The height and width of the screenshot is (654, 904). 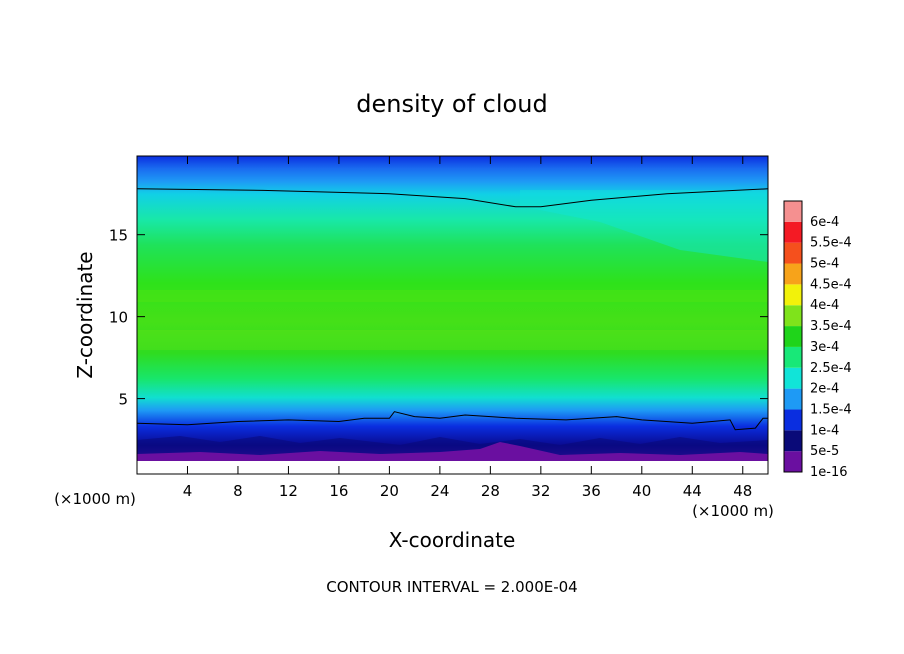 I want to click on x-unit-right: (×1000 m), so click(x=733, y=511).